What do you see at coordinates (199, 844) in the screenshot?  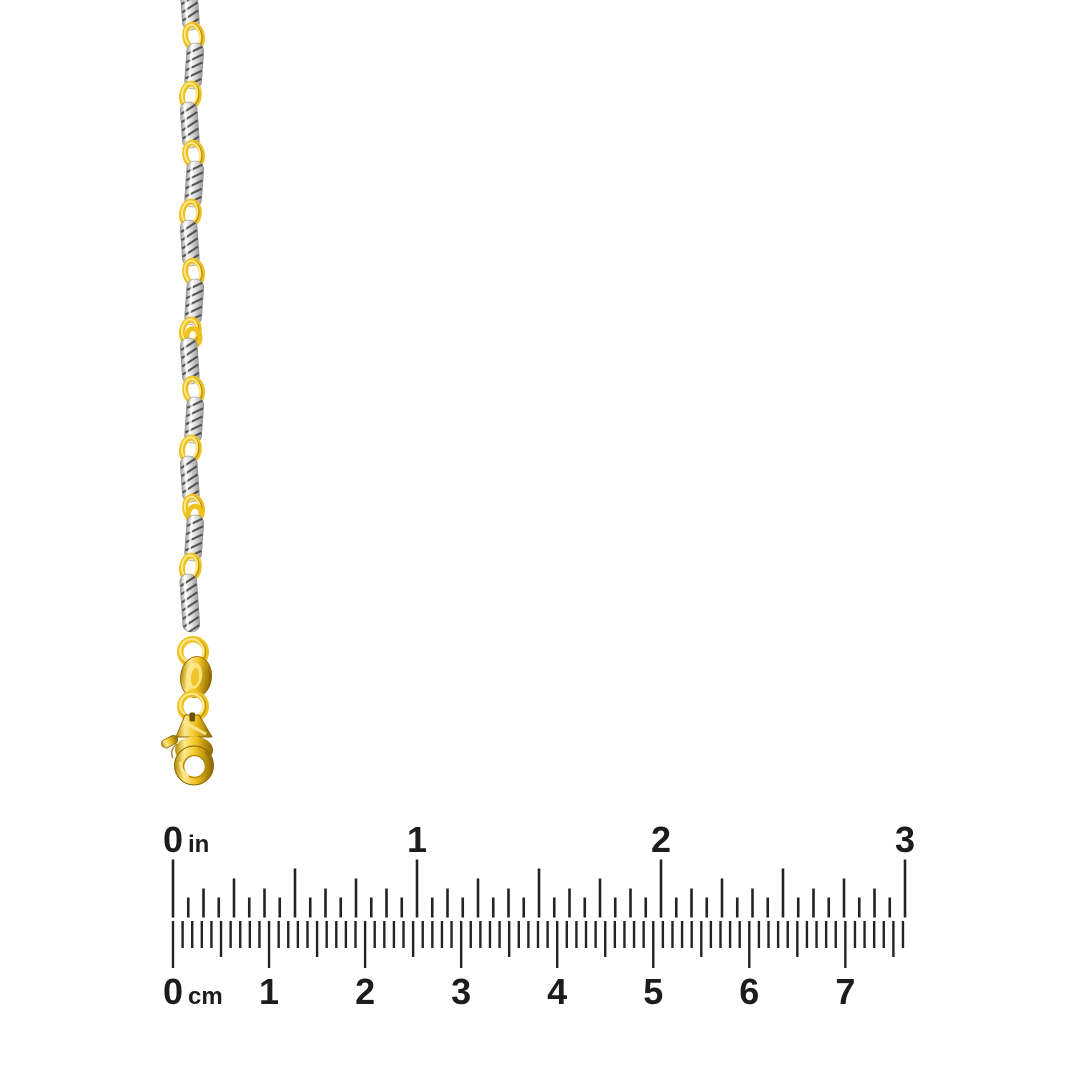 I see `inch-unit-label: in` at bounding box center [199, 844].